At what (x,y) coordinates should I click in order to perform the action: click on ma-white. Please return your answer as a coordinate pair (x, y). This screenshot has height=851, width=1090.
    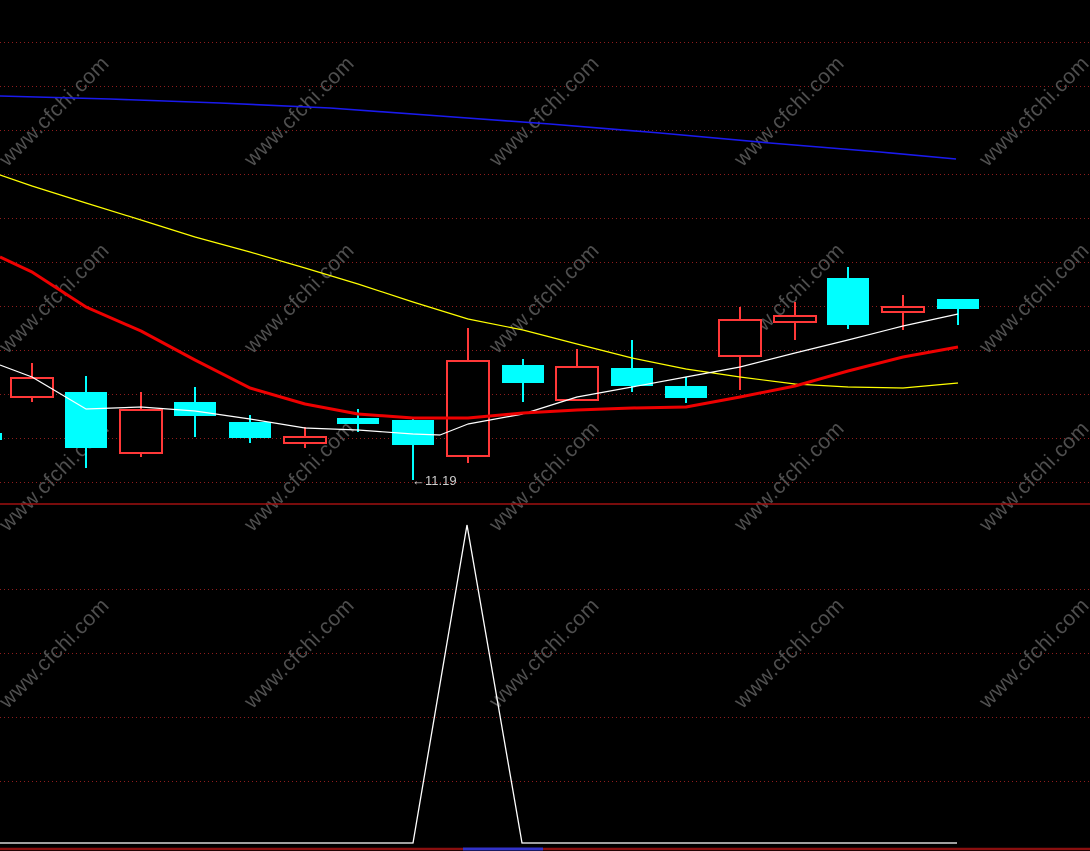
    Looking at the image, I should click on (479, 374).